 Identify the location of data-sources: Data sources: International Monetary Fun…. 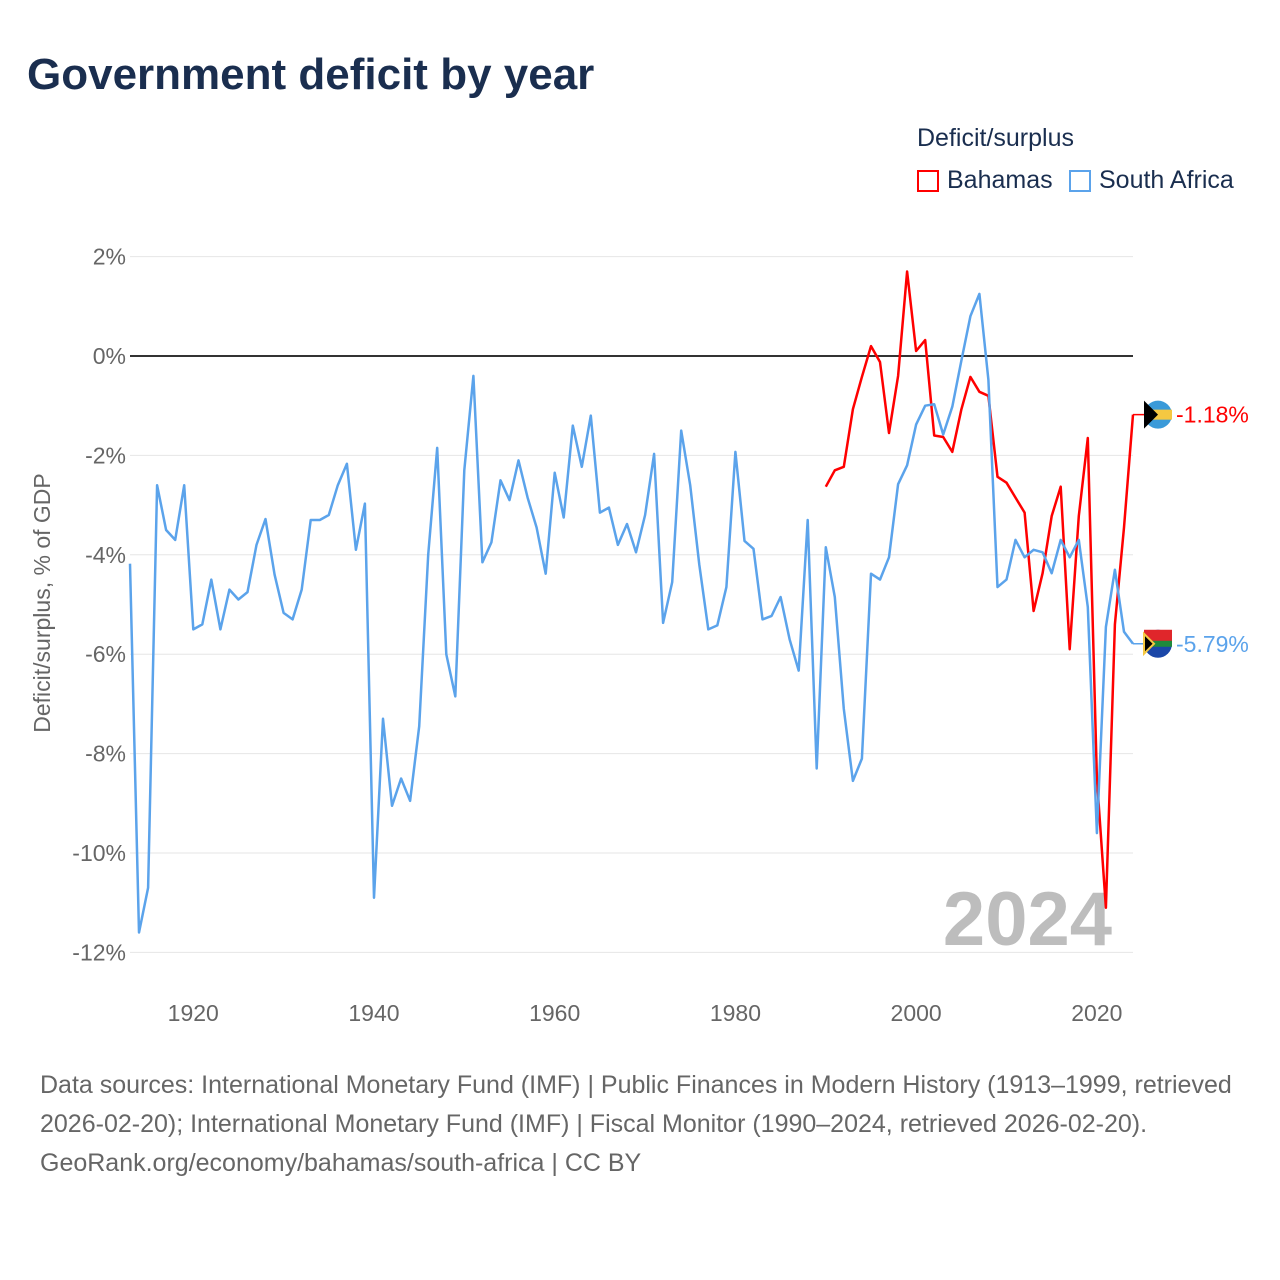
(636, 1104).